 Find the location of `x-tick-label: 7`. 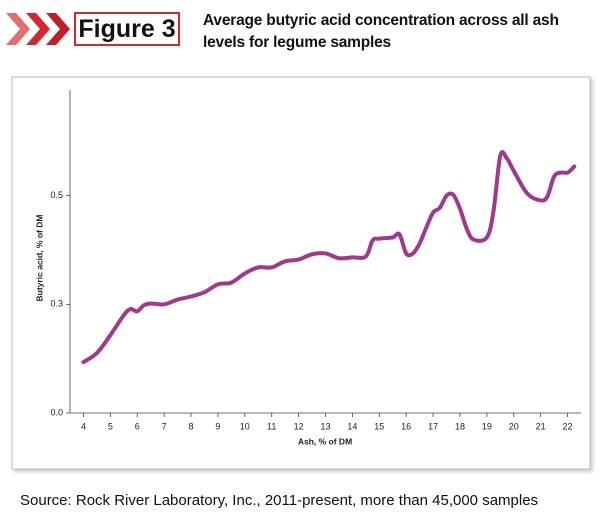

x-tick-label: 7 is located at coordinates (164, 426).